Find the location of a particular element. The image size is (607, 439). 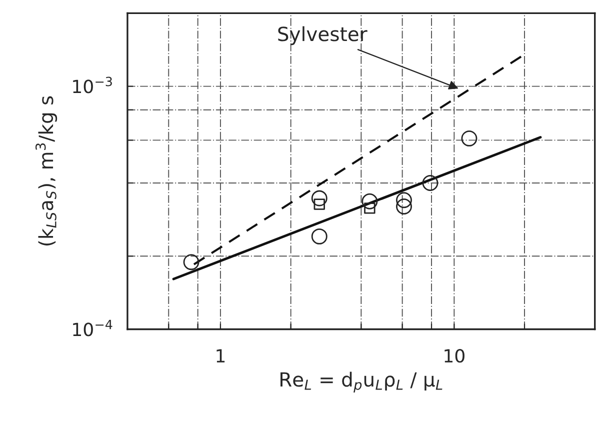

x-tick-label: 10 is located at coordinates (454, 356).